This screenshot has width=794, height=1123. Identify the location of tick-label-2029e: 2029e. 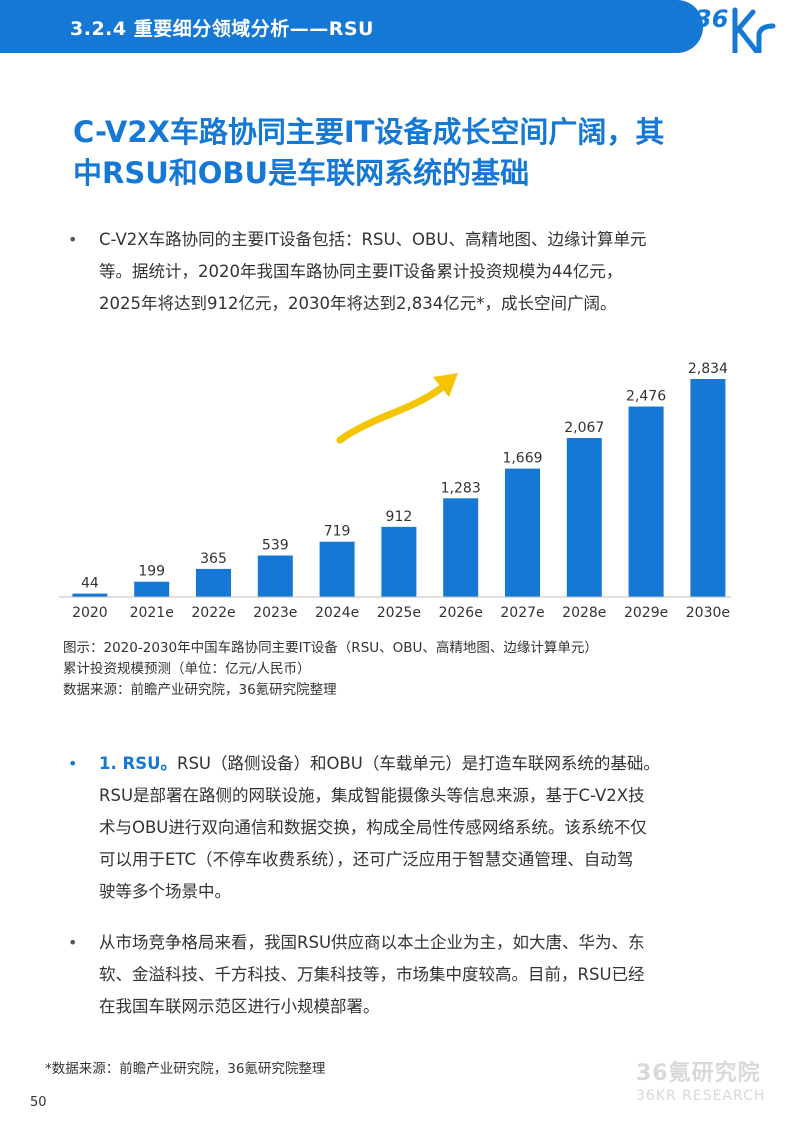
(646, 613).